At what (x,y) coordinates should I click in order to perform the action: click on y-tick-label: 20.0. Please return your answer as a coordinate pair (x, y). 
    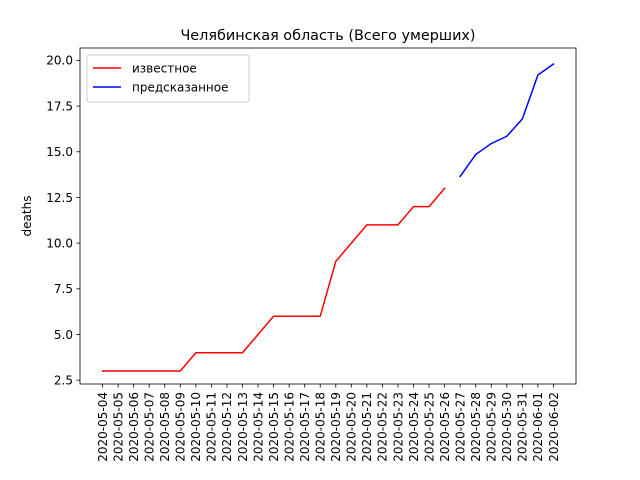
    Looking at the image, I should click on (59, 61).